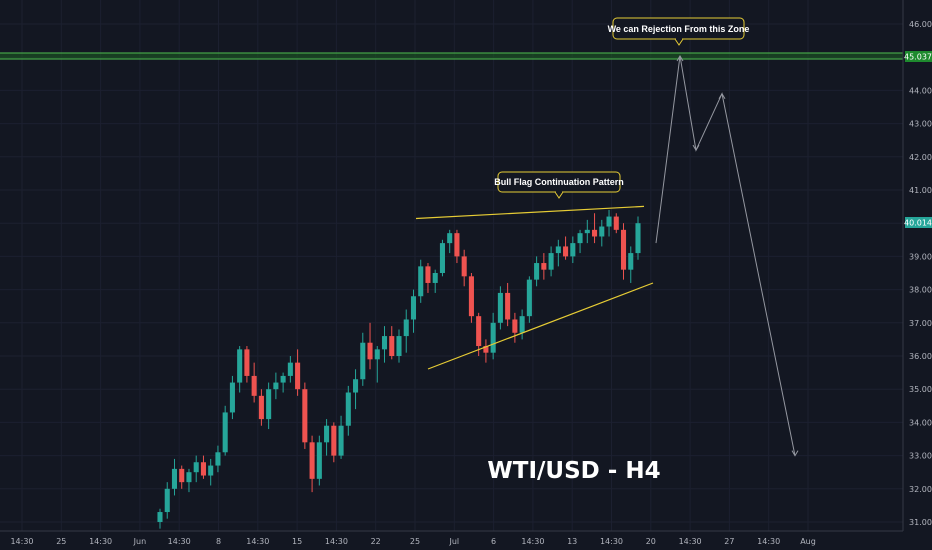 The width and height of the screenshot is (932, 550). What do you see at coordinates (920, 356) in the screenshot?
I see `y-tick-label: 36.000` at bounding box center [920, 356].